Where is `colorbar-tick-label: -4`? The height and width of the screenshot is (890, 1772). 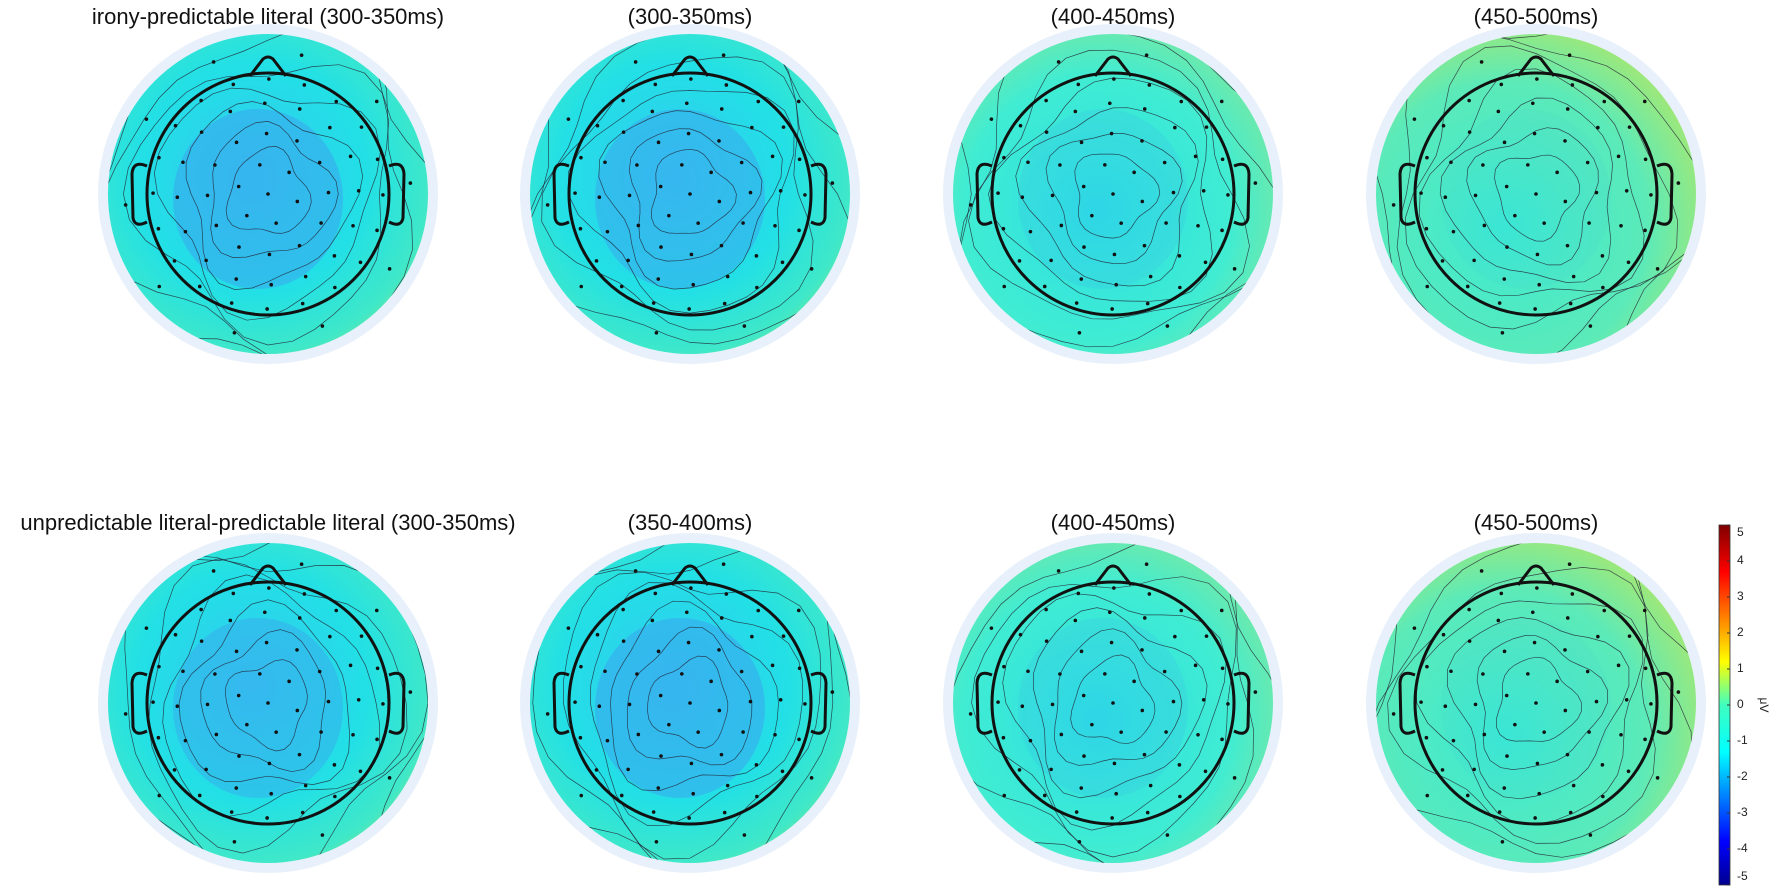
colorbar-tick-label: -4 is located at coordinates (1742, 848).